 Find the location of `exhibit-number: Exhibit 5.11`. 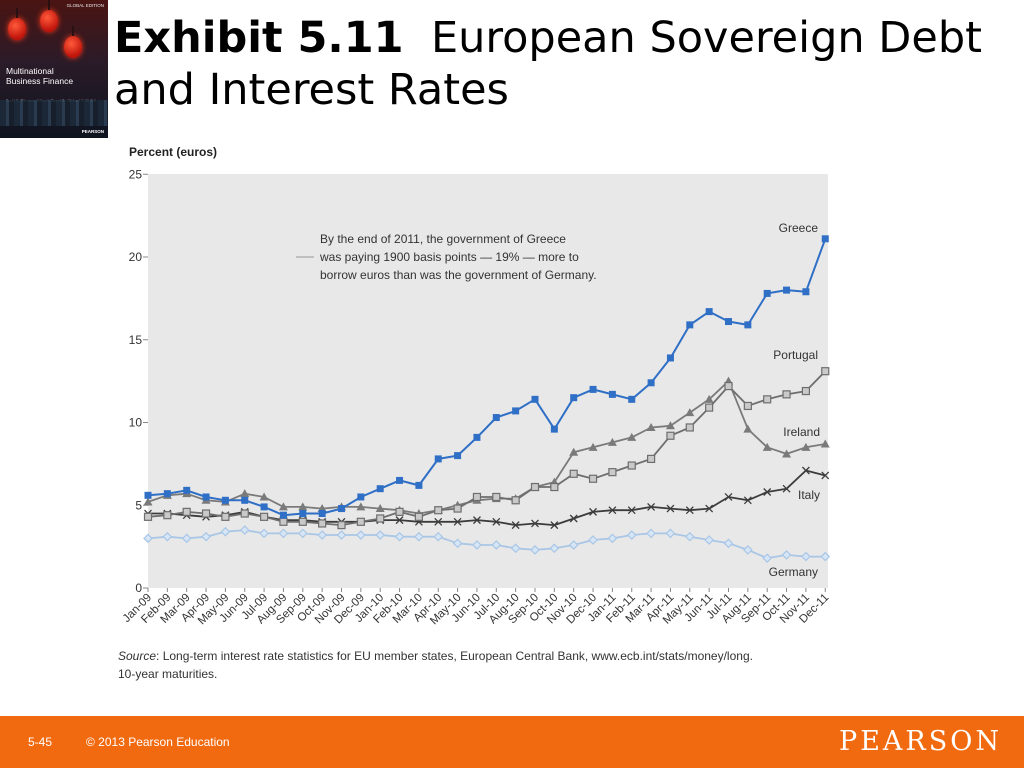

exhibit-number: Exhibit 5.11 is located at coordinates (259, 38).